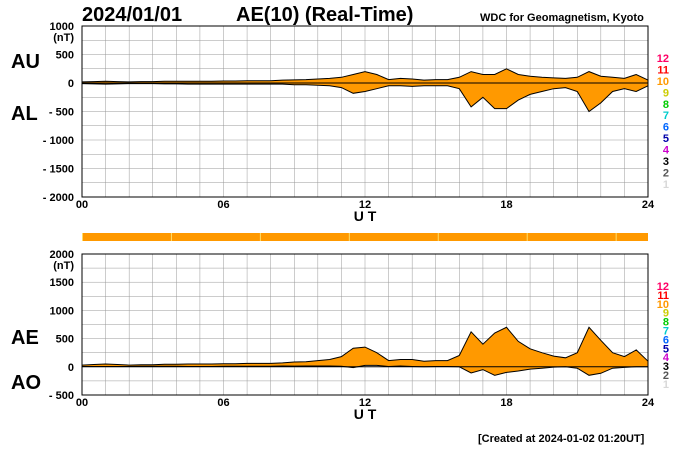  What do you see at coordinates (25, 338) in the screenshot?
I see `ae-label: AE` at bounding box center [25, 338].